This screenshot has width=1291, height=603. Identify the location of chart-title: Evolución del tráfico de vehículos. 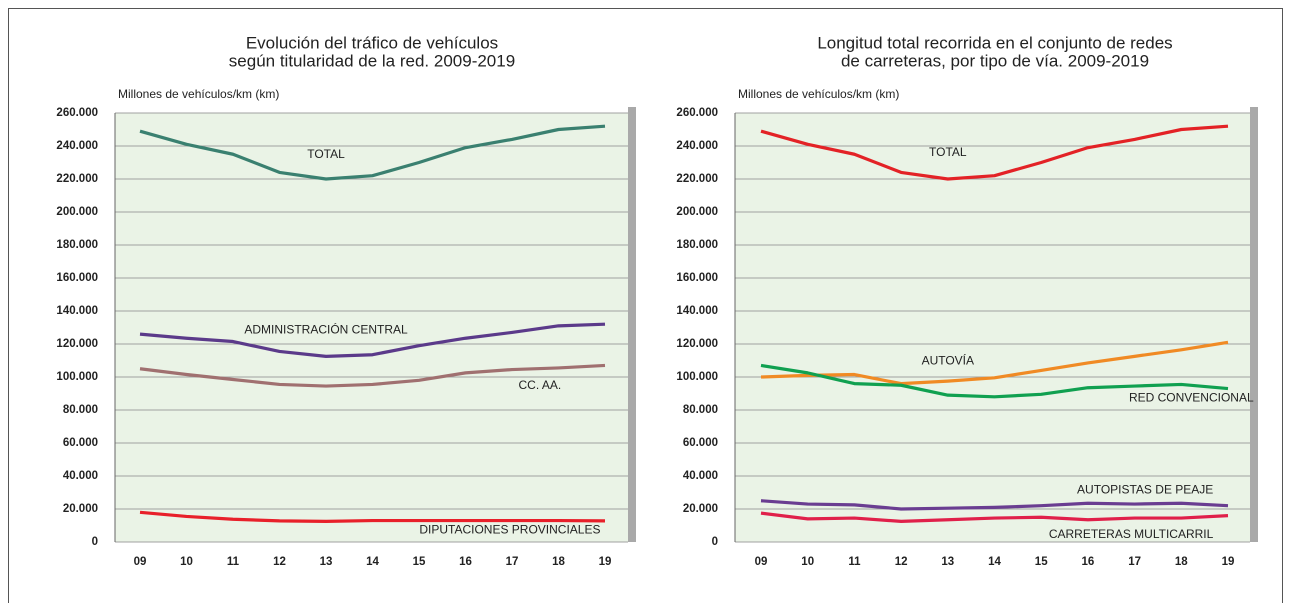
(372, 42).